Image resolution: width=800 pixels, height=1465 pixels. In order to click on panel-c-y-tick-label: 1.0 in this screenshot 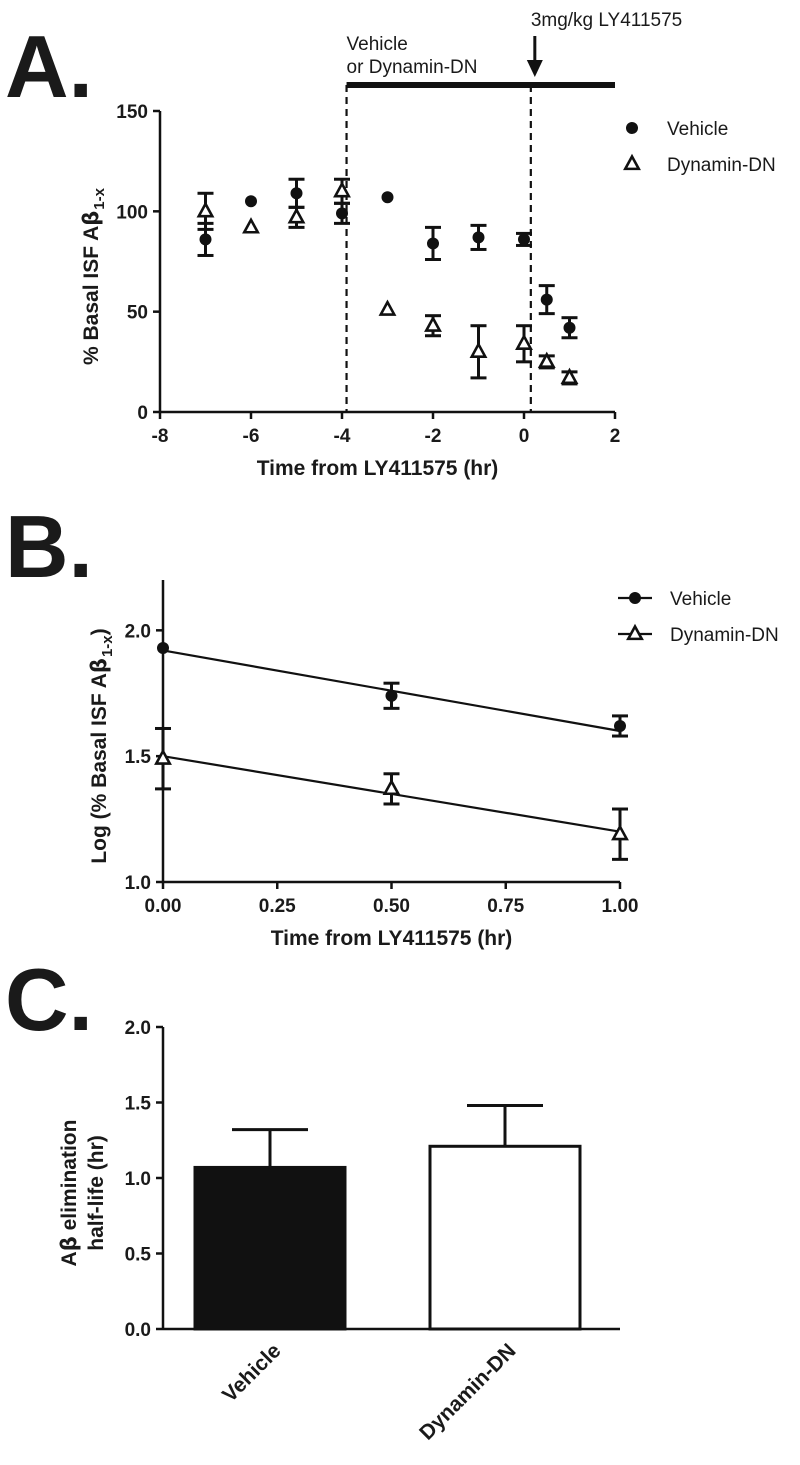, I will do `click(138, 1179)`.